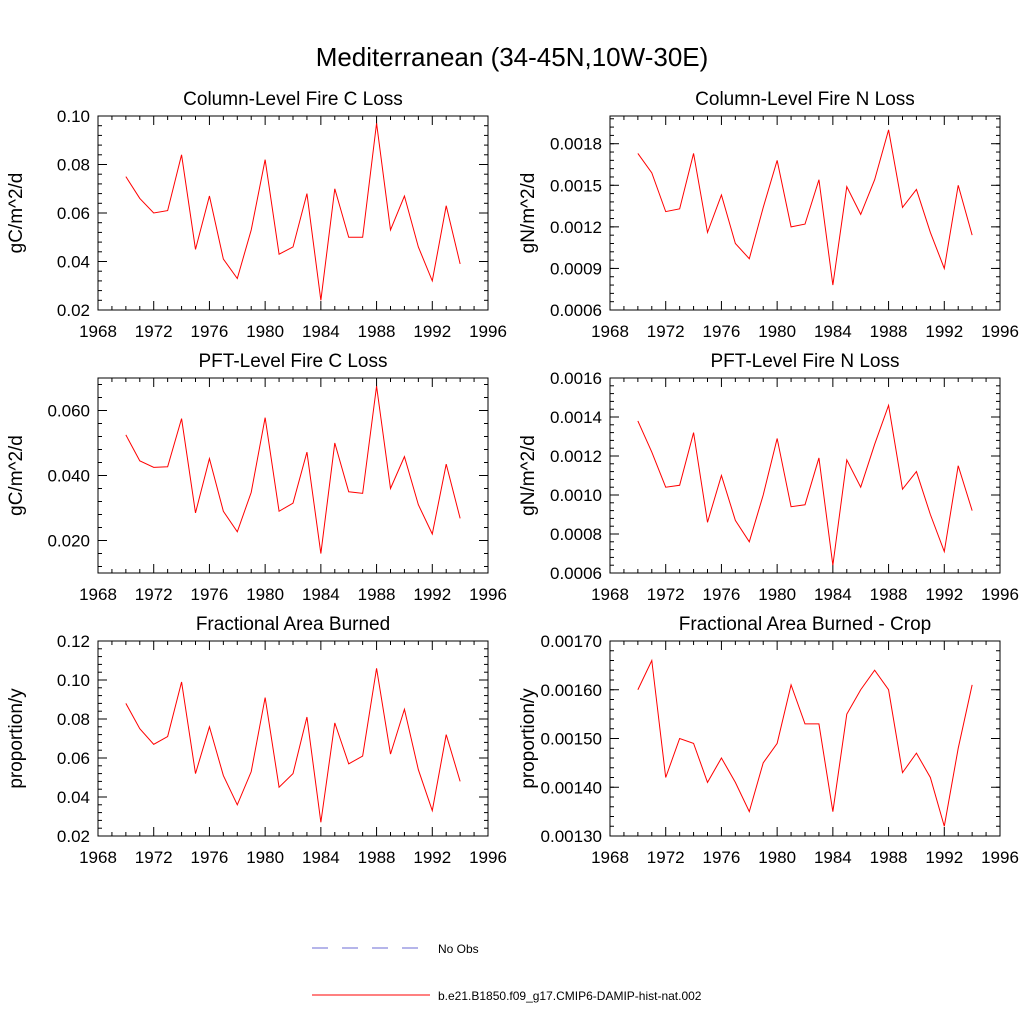  What do you see at coordinates (571, 690) in the screenshot?
I see `y-tick-label: 0.00160` at bounding box center [571, 690].